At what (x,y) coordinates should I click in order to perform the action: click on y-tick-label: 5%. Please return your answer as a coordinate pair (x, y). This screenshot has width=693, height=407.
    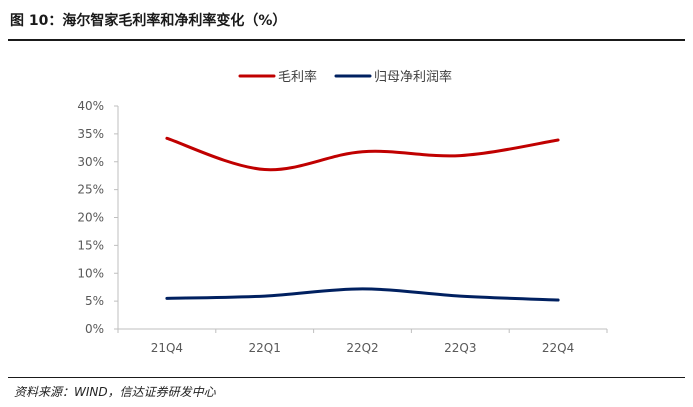
    Looking at the image, I should click on (94, 301).